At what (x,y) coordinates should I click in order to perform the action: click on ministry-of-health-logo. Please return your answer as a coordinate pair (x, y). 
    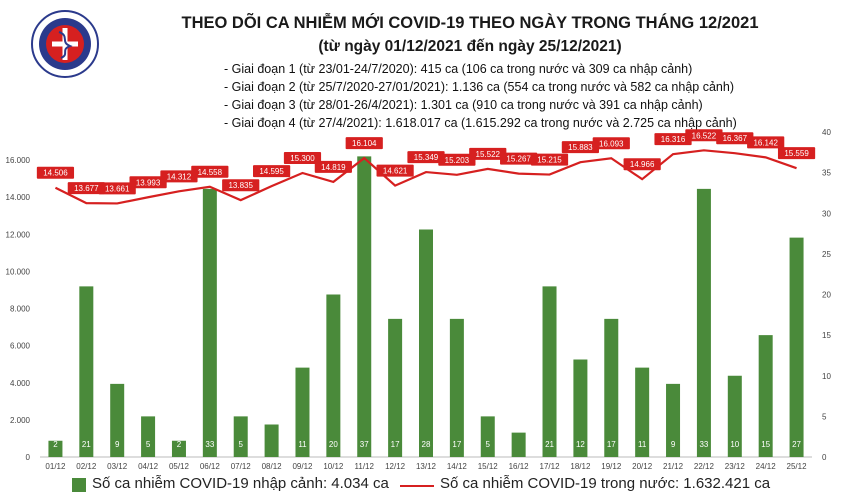
    Looking at the image, I should click on (65, 44).